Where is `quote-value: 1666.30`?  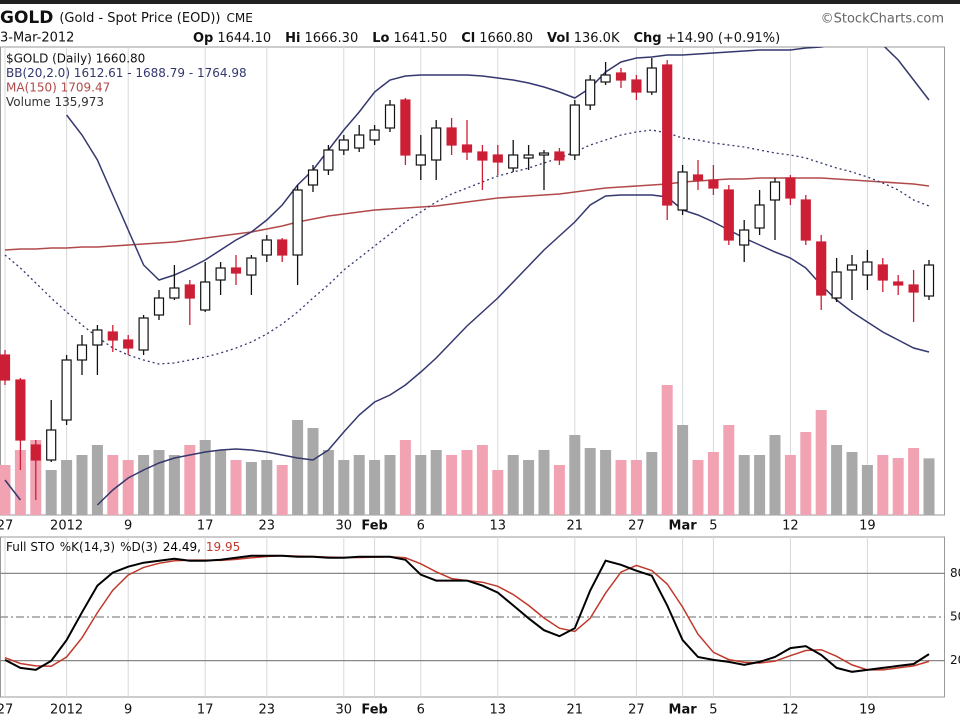
quote-value: 1666.30 is located at coordinates (331, 38).